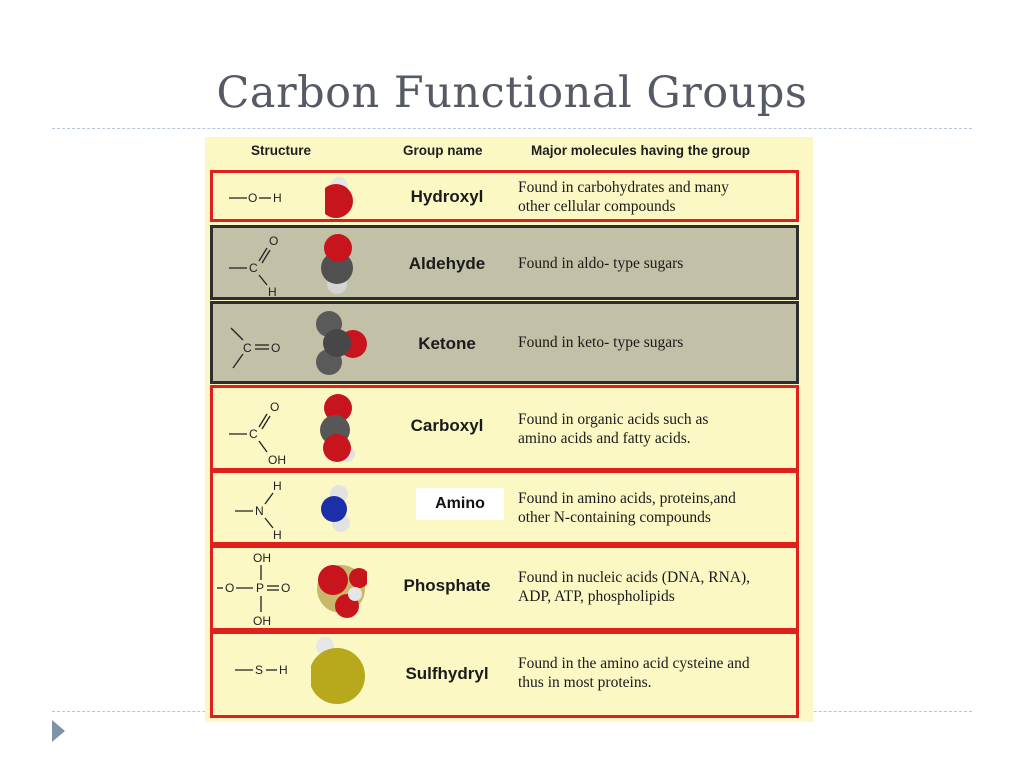  I want to click on group-name: Amino, so click(460, 503).